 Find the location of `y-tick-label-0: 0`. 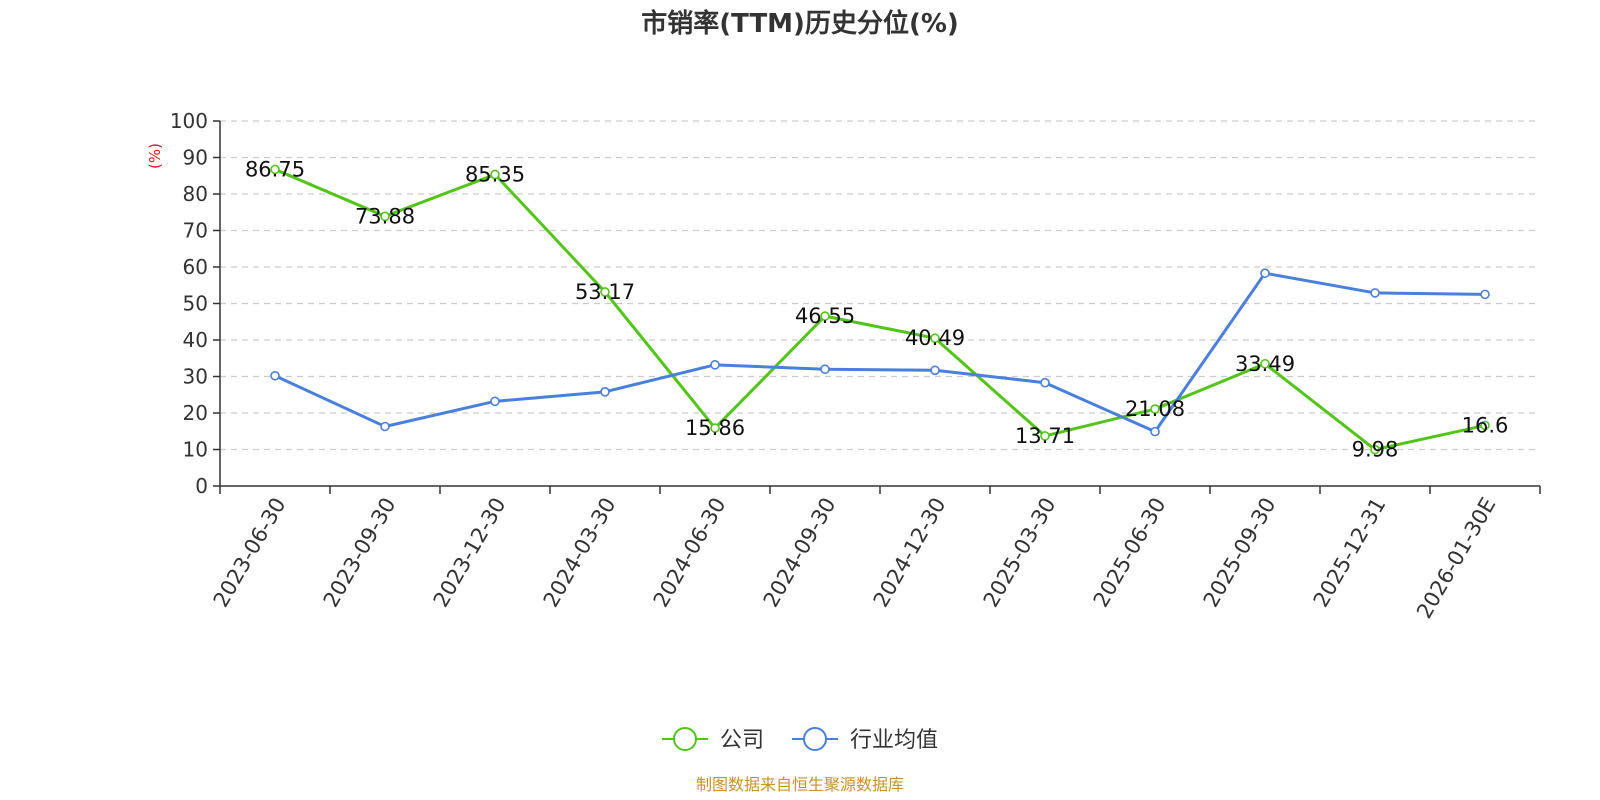

y-tick-label-0: 0 is located at coordinates (201, 486).